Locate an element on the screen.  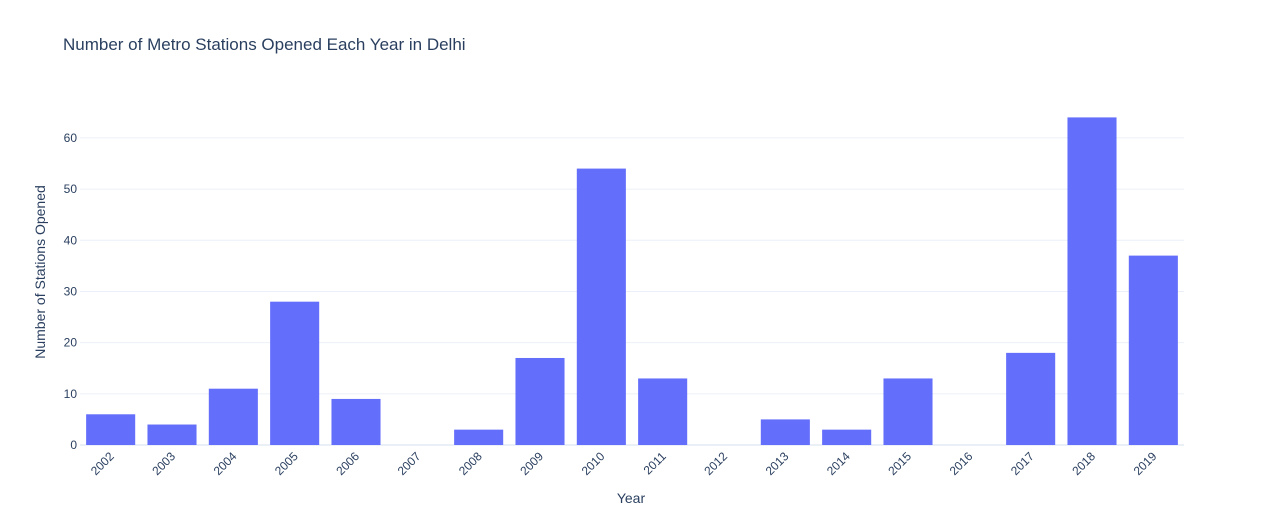
x-tick-label: 2002 is located at coordinates (102, 463).